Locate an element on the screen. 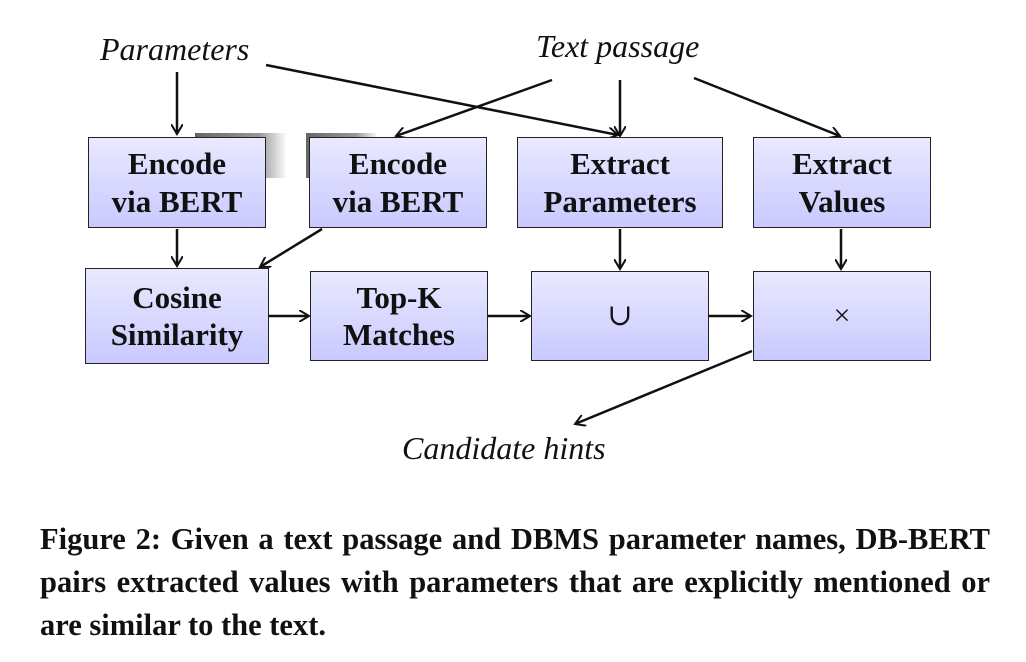 The height and width of the screenshot is (662, 1026). node-cartesian-product: × is located at coordinates (842, 316).